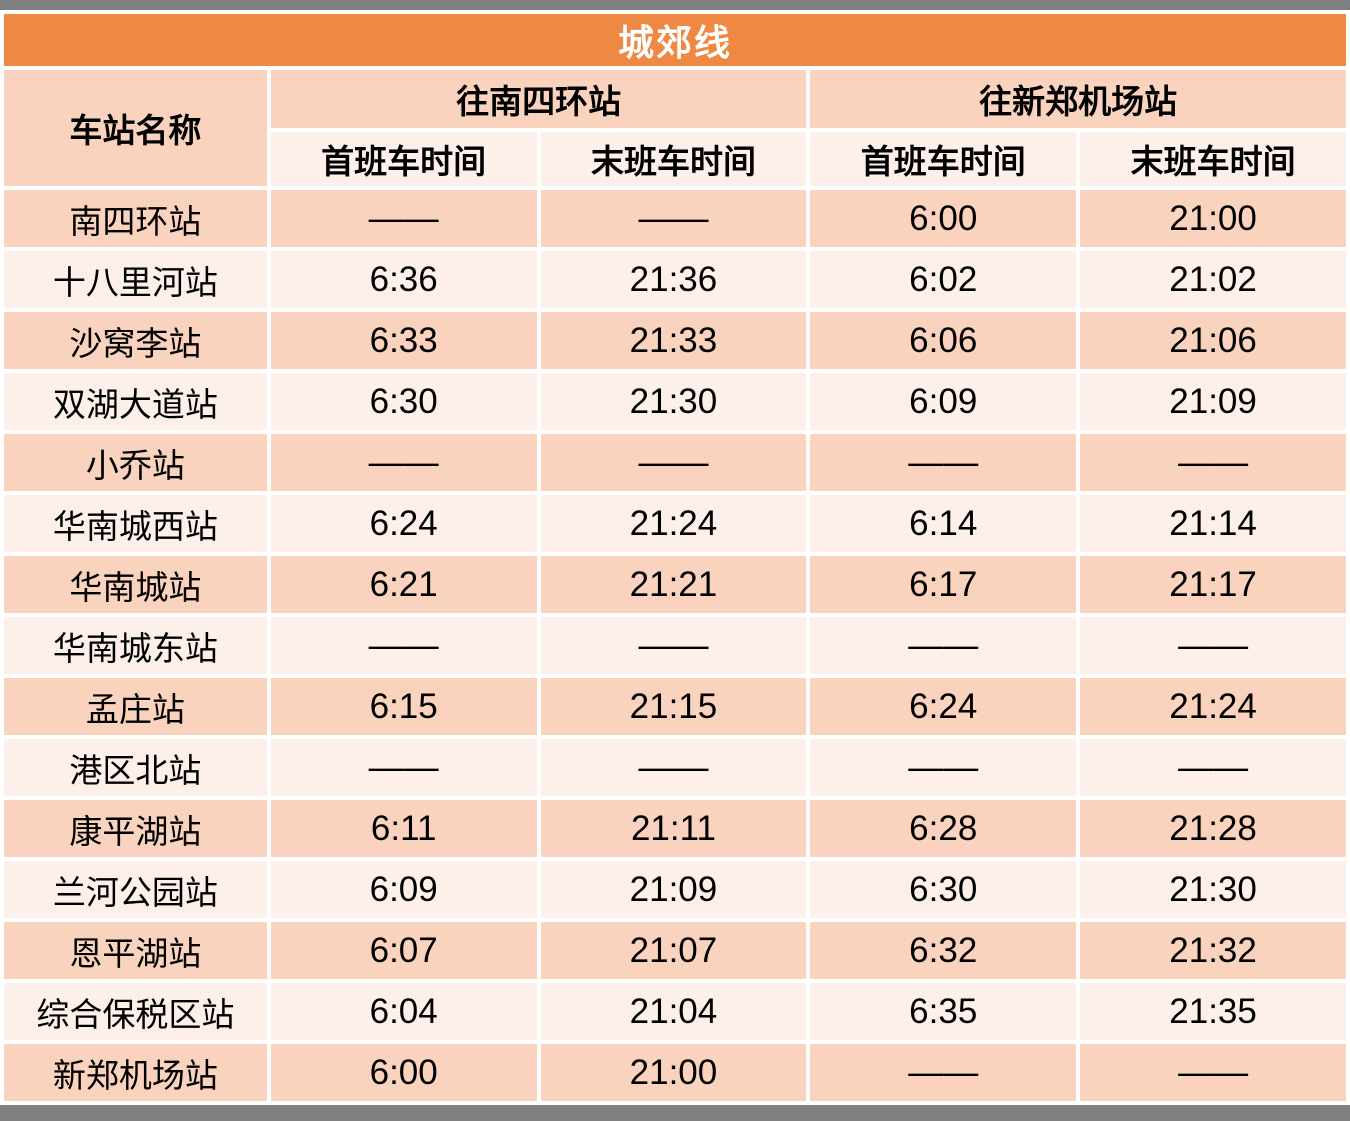 This screenshot has height=1121, width=1350. I want to click on d2-last-time-cell: 21:30, so click(1213, 889).